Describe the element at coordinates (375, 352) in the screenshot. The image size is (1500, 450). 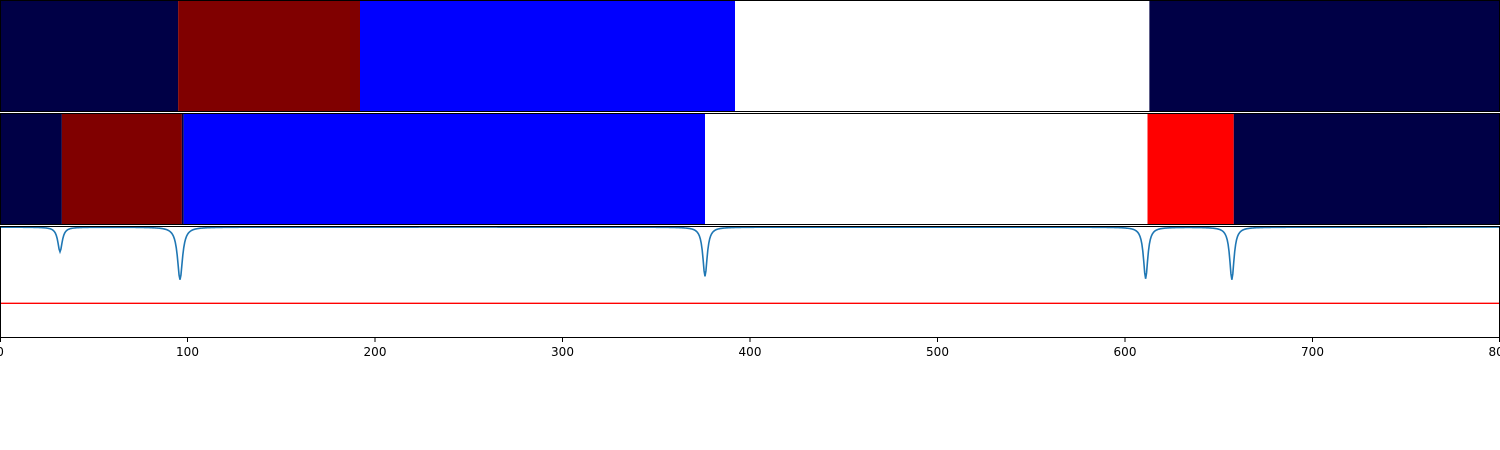
I see `x-tick-label-2: 200` at that location.